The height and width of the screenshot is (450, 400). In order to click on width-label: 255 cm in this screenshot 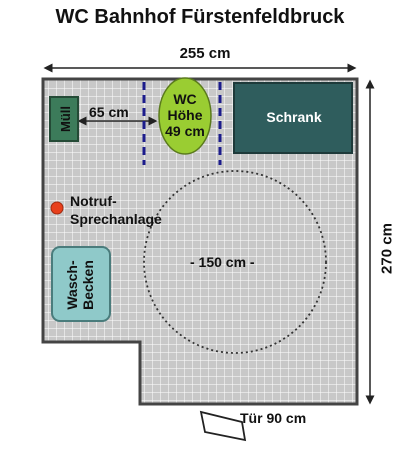, I will do `click(205, 53)`.